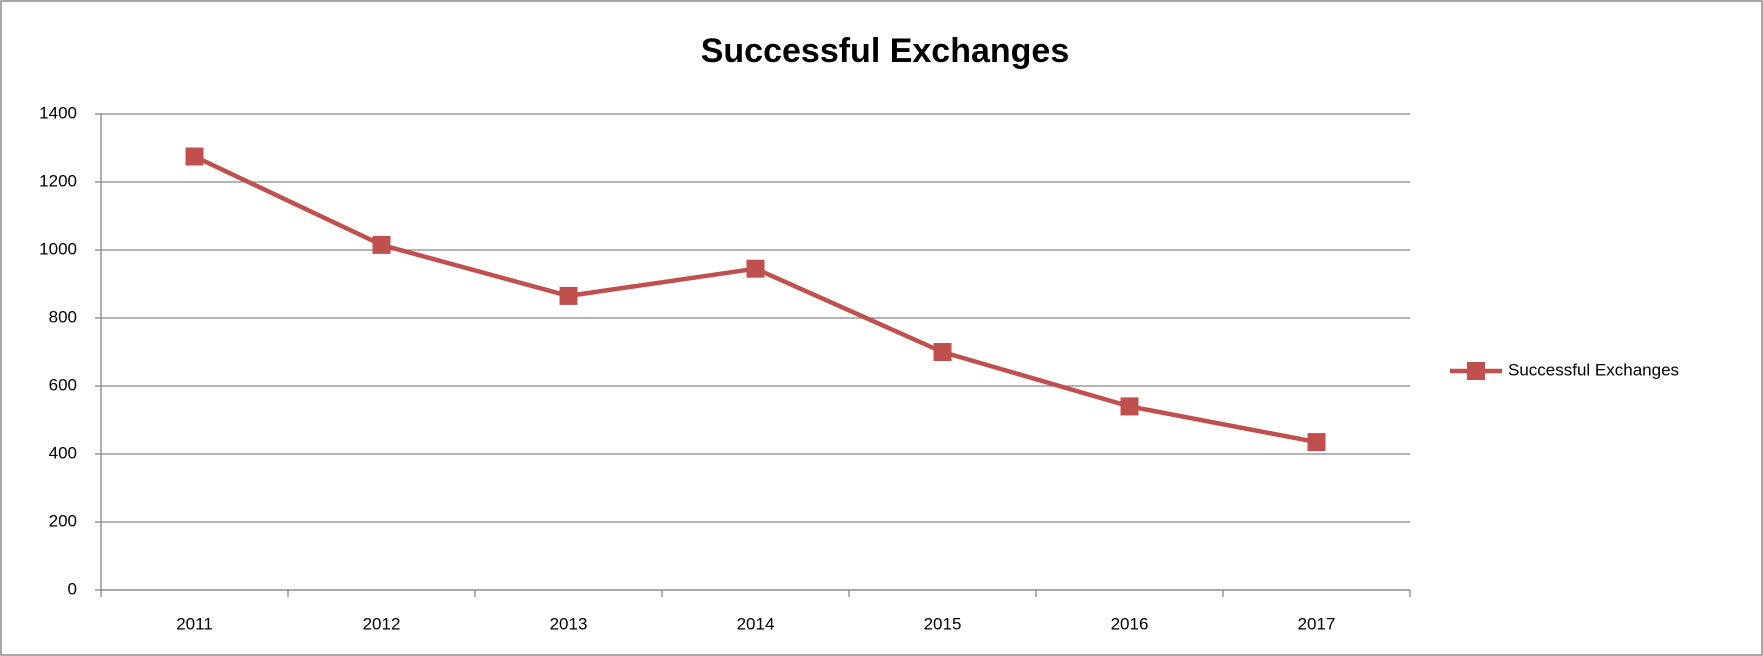 The image size is (1763, 656). What do you see at coordinates (63, 520) in the screenshot?
I see `y-tick-label: 200` at bounding box center [63, 520].